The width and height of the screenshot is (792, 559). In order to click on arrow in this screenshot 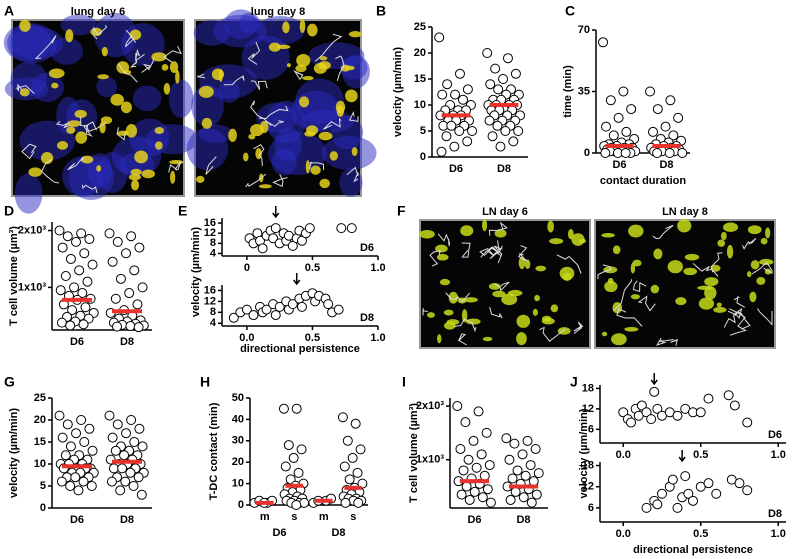, I will do `click(276, 212)`.